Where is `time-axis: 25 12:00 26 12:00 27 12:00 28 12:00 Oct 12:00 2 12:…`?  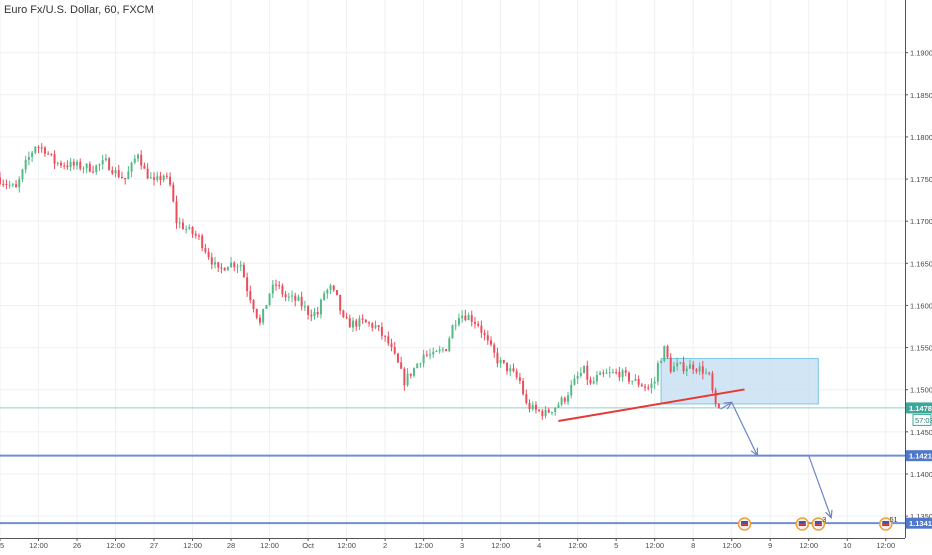
time-axis: 25 12:00 26 12:00 27 12:00 28 12:00 Oct 12:00 2 12:… is located at coordinates (466, 544).